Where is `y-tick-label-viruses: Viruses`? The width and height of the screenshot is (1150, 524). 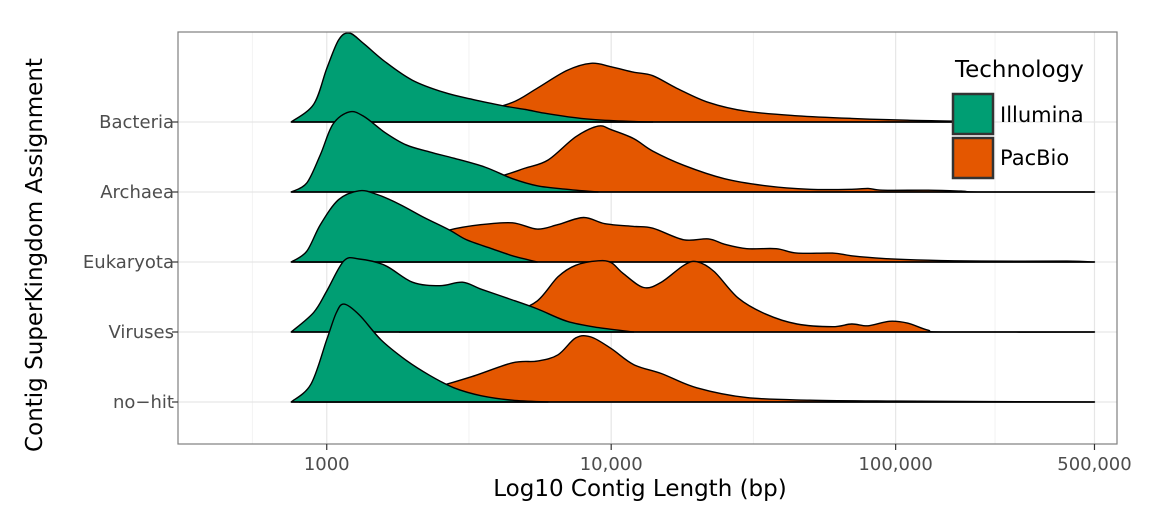 y-tick-label-viruses: Viruses is located at coordinates (141, 332).